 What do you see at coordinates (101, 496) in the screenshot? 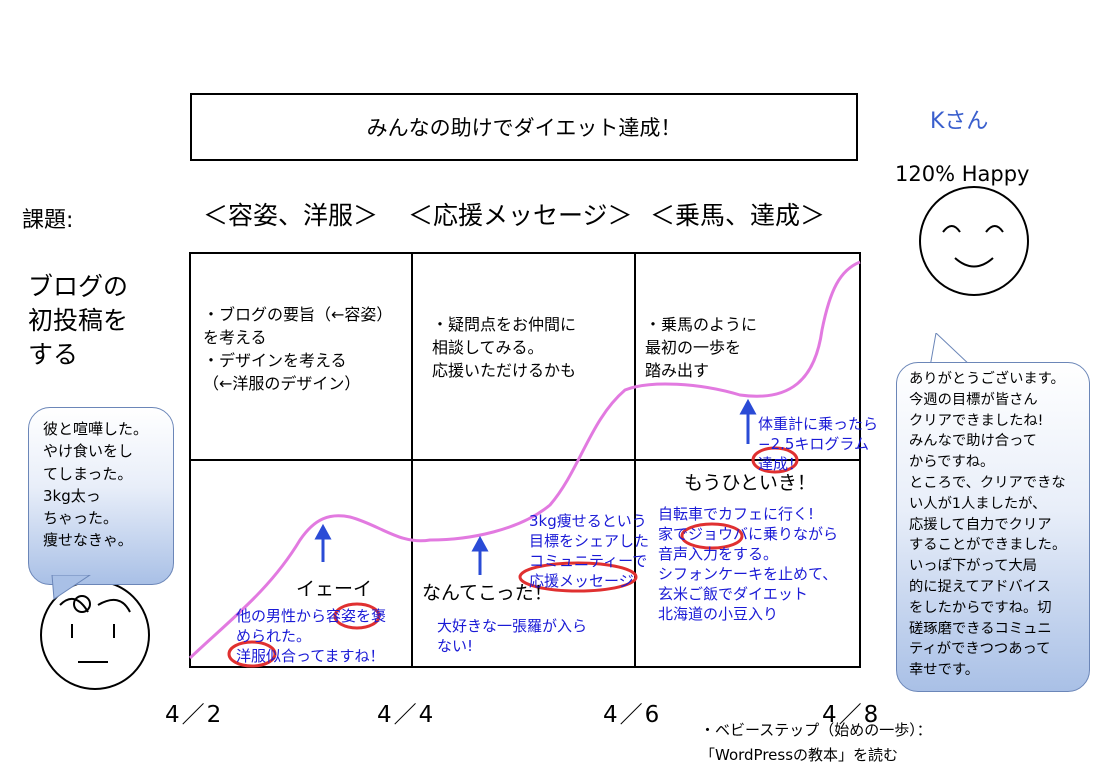
I see `left-speech-bubble: 彼と喧嘩した。 やけ食いをし てしまった。 3kg太っ ちゃった。 痩せなきゃ。` at bounding box center [101, 496].